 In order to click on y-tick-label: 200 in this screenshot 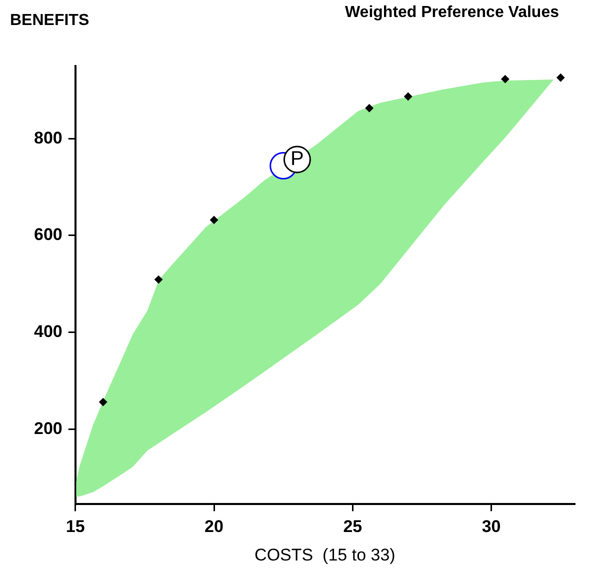, I will do `click(48, 428)`.